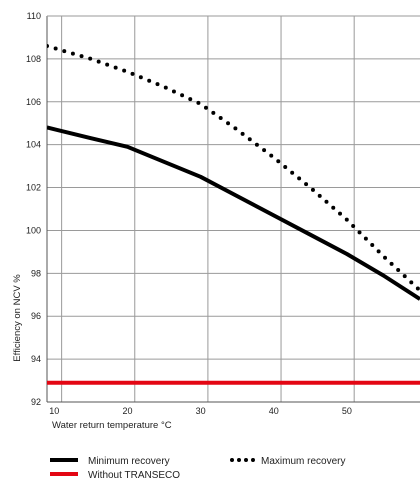 The width and height of the screenshot is (420, 483). Describe the element at coordinates (129, 461) in the screenshot. I see `legend-label-minimum-recovery: Minimum recovery` at that location.